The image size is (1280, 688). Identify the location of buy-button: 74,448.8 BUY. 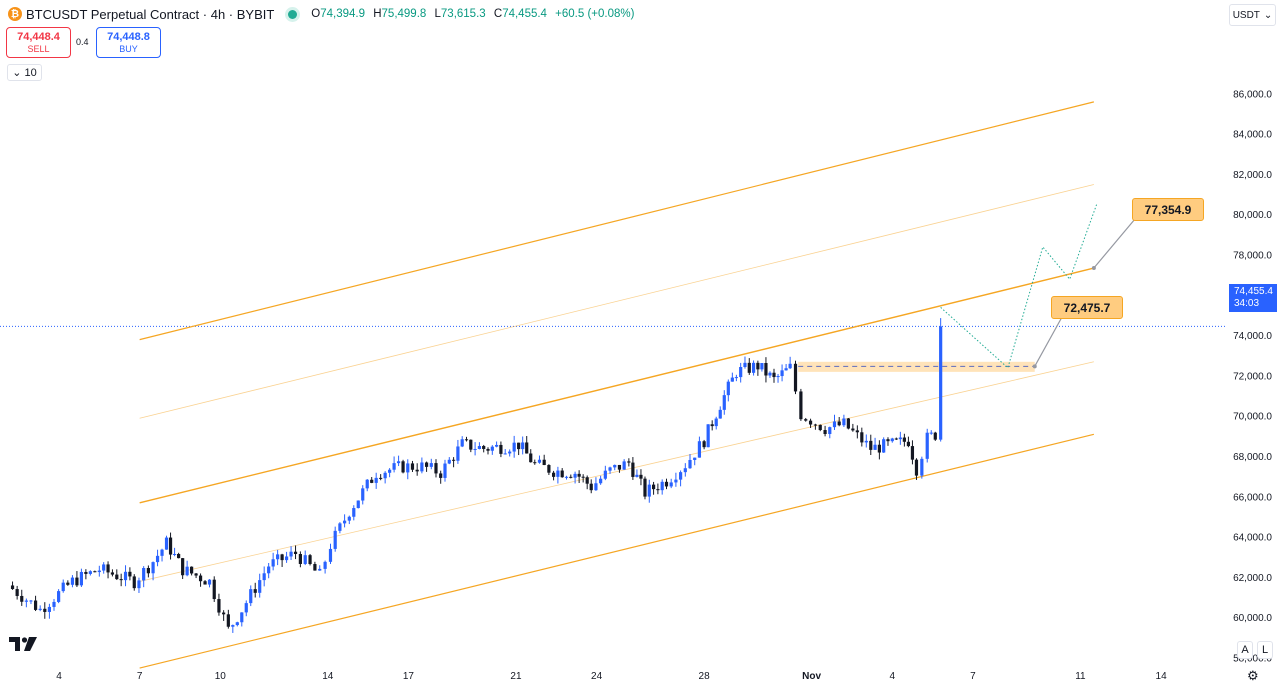
(128, 42).